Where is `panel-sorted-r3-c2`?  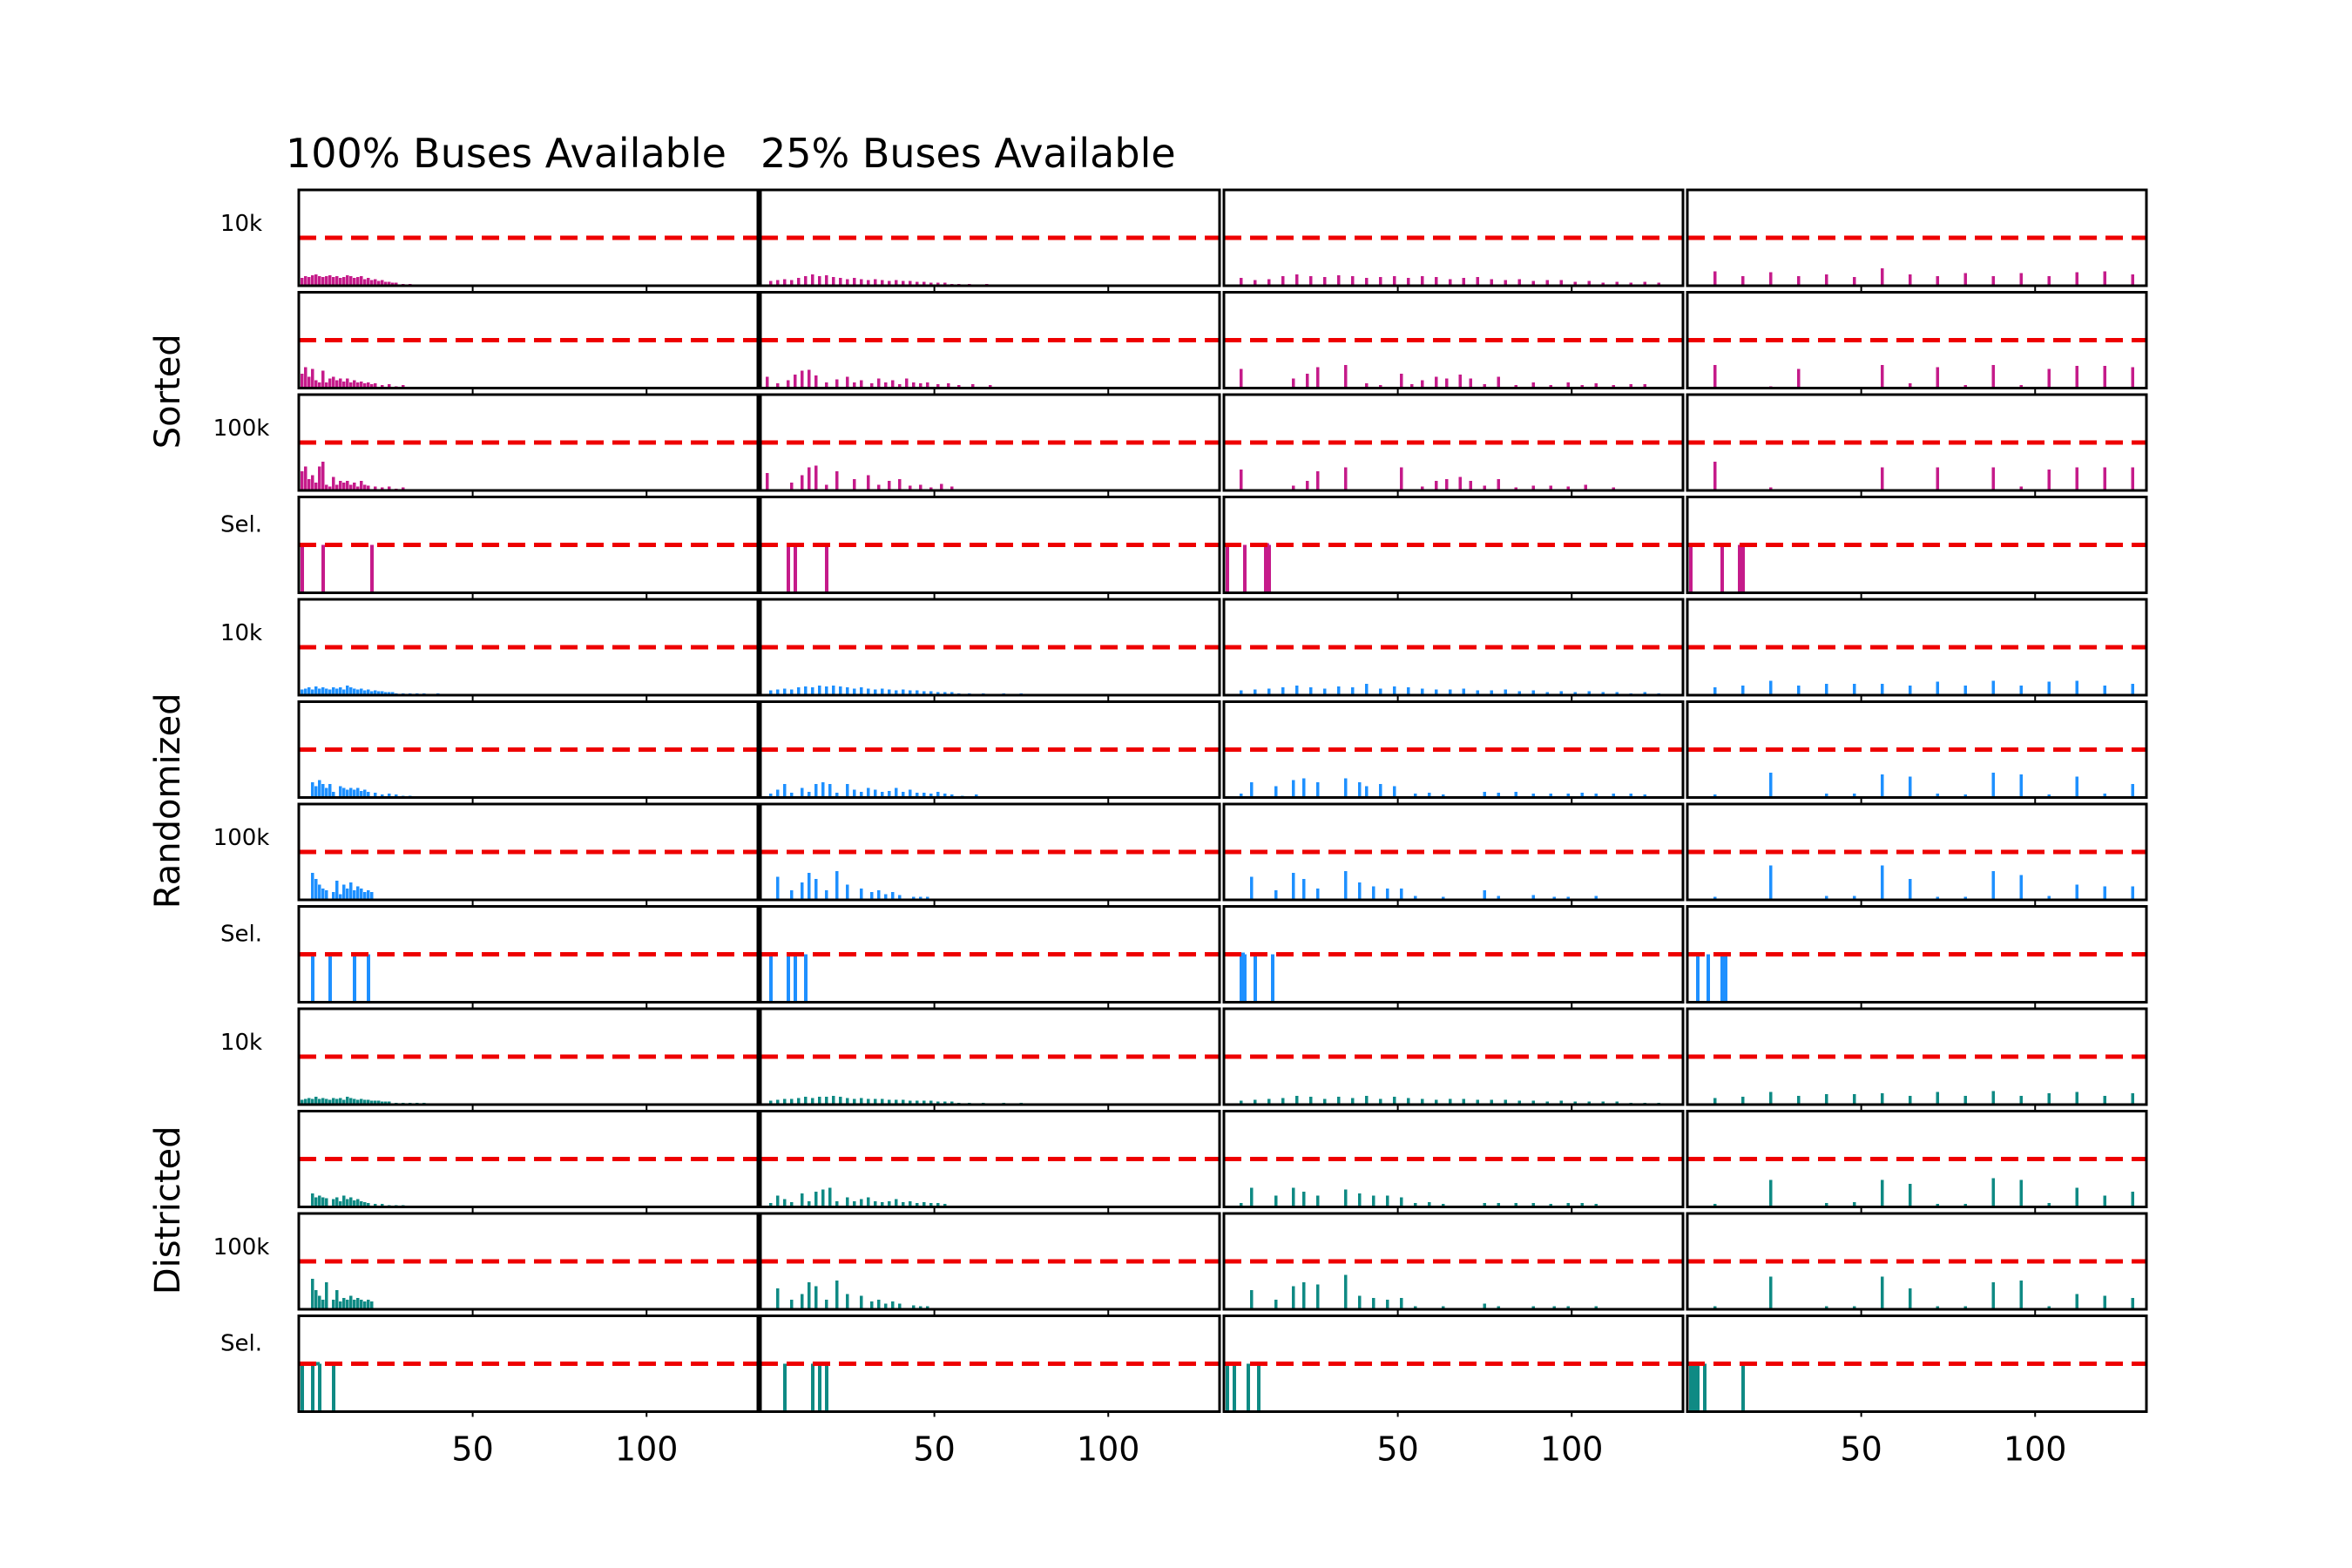 panel-sorted-r3-c2 is located at coordinates (990, 444).